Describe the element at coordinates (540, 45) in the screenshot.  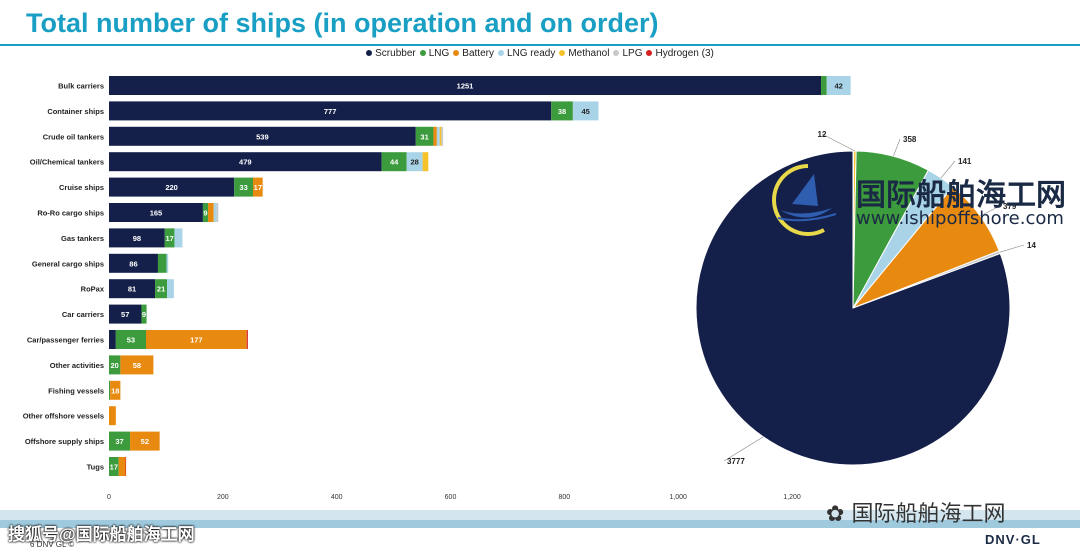
I see `title-divider` at that location.